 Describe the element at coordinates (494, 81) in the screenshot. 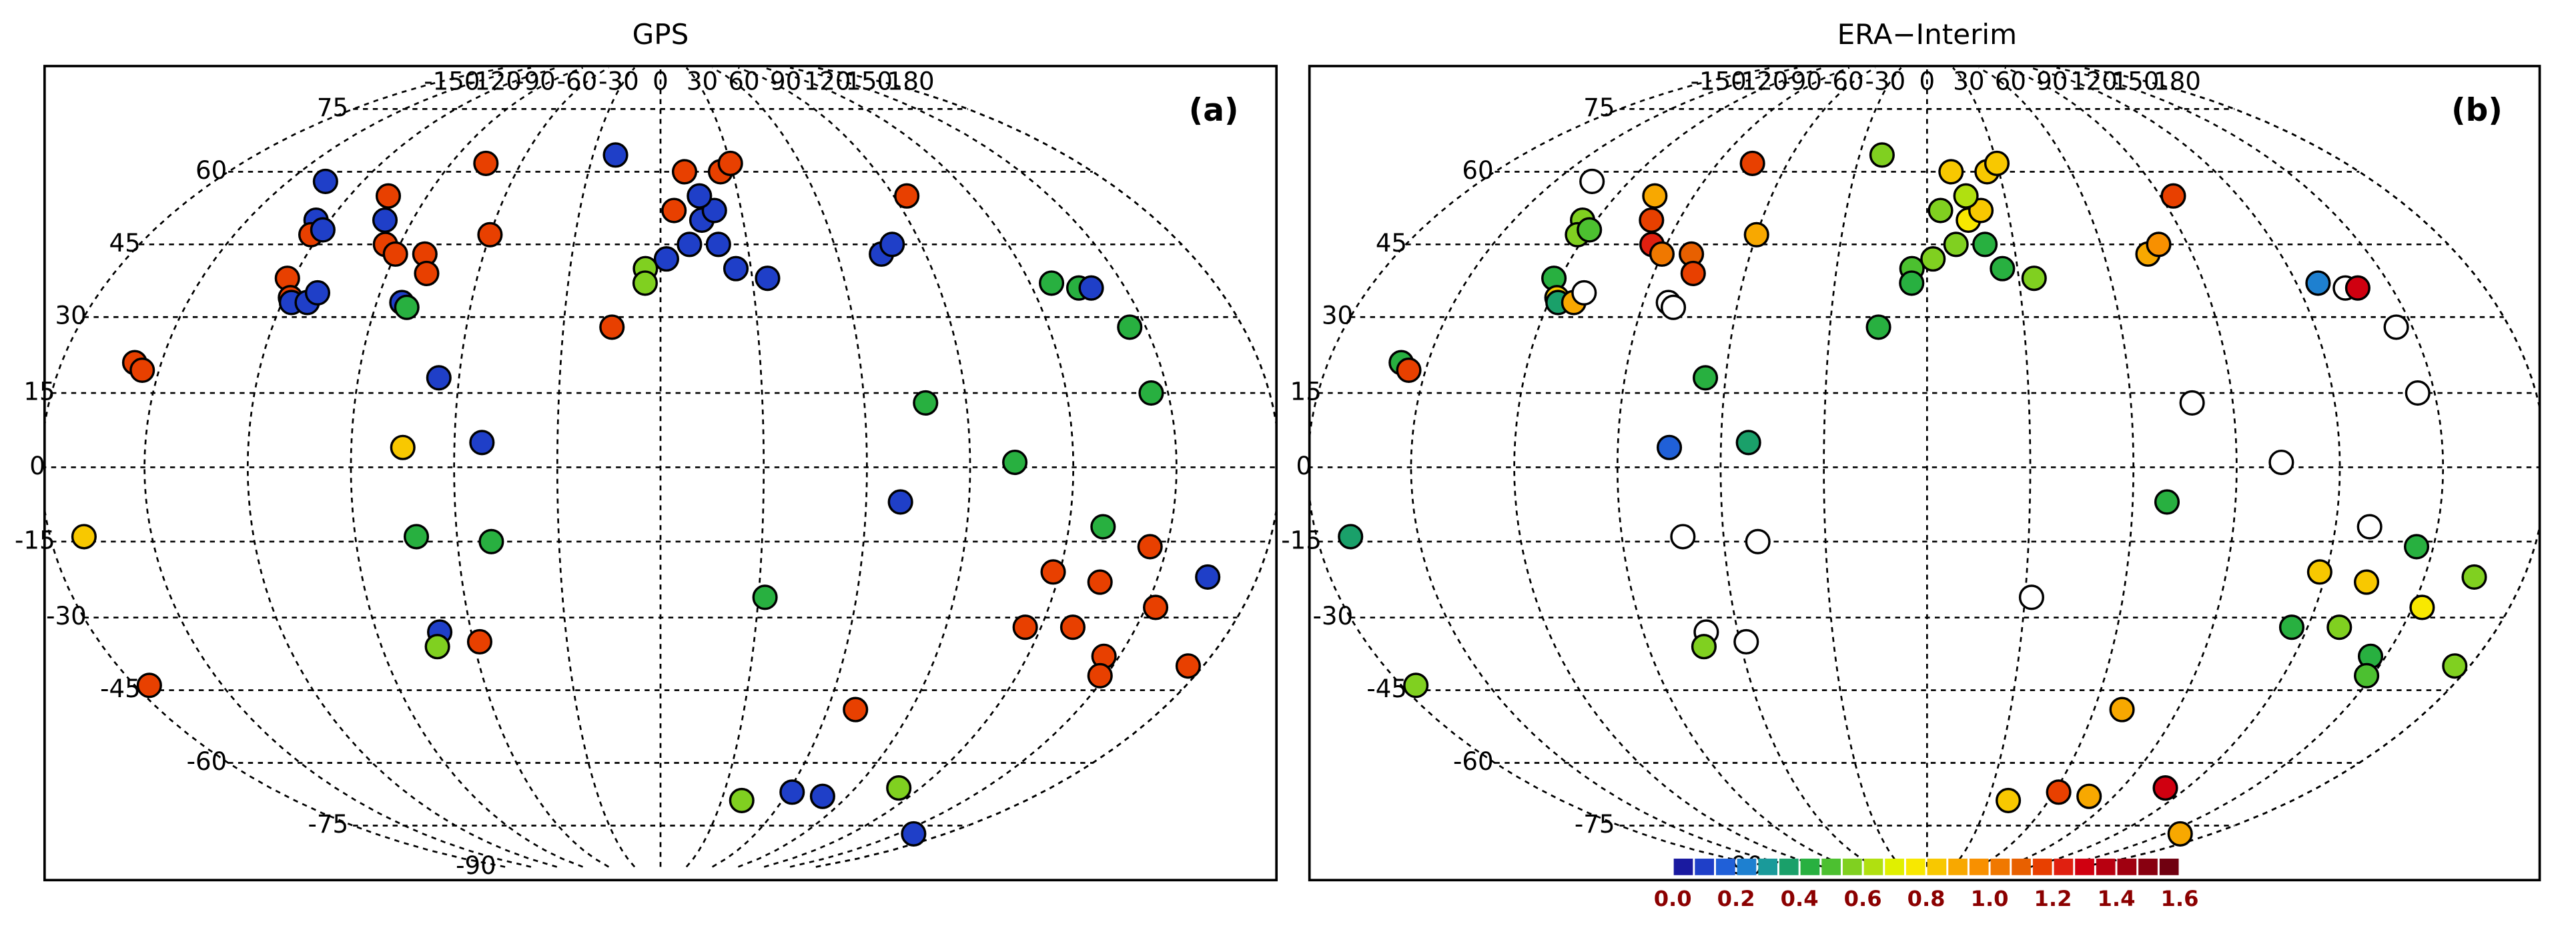

I see `lon-tick-label: -120` at that location.